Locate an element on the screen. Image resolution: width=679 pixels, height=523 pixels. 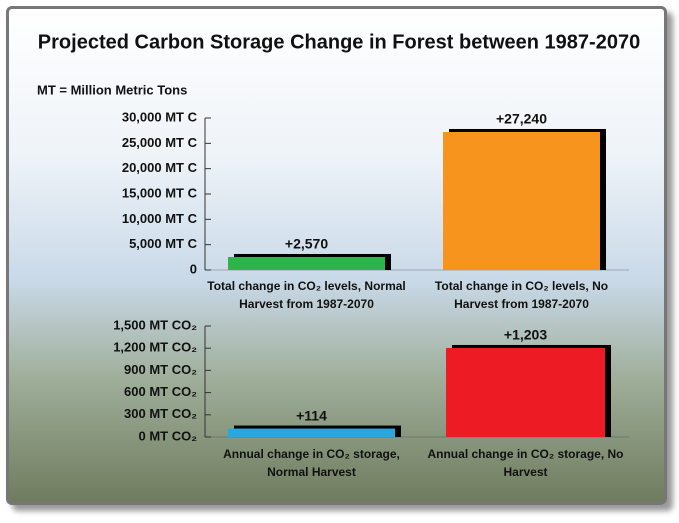
x-tick-label: Annual change in CO₂ storage, No Harvest is located at coordinates (525, 463).